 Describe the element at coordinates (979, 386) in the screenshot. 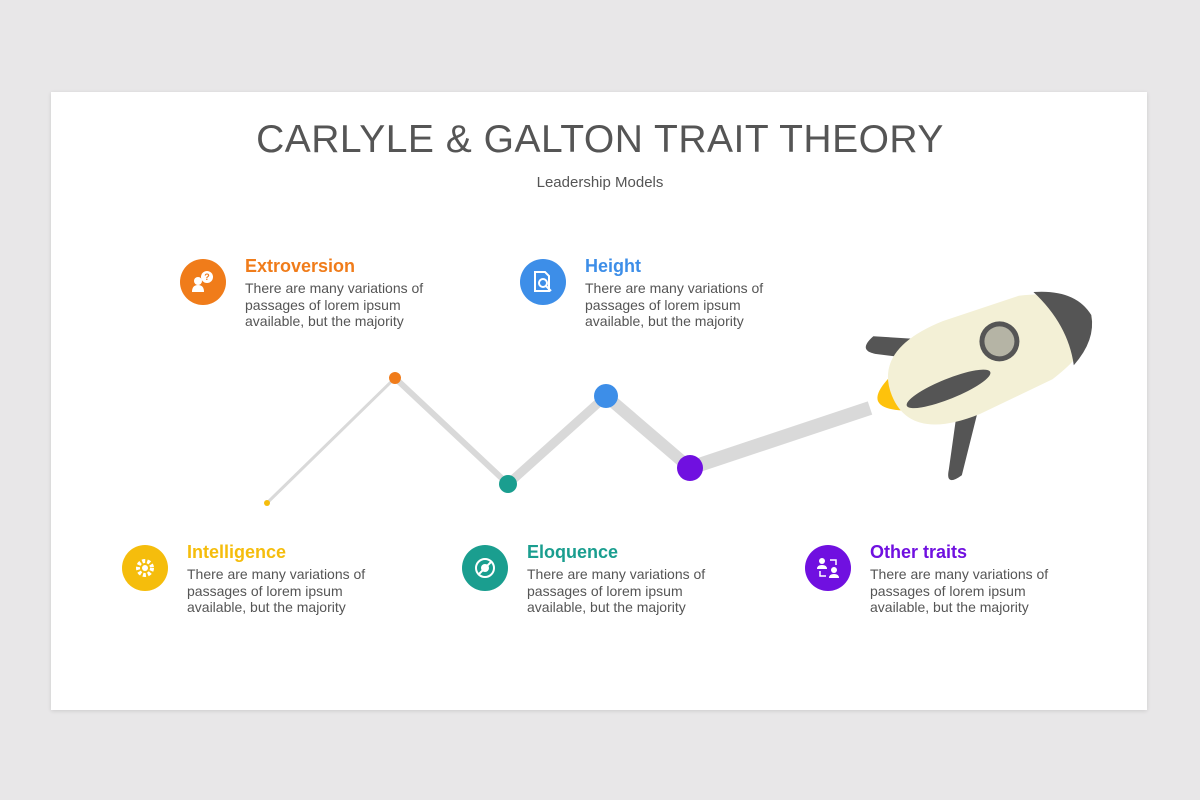

I see `rocket-icon` at that location.